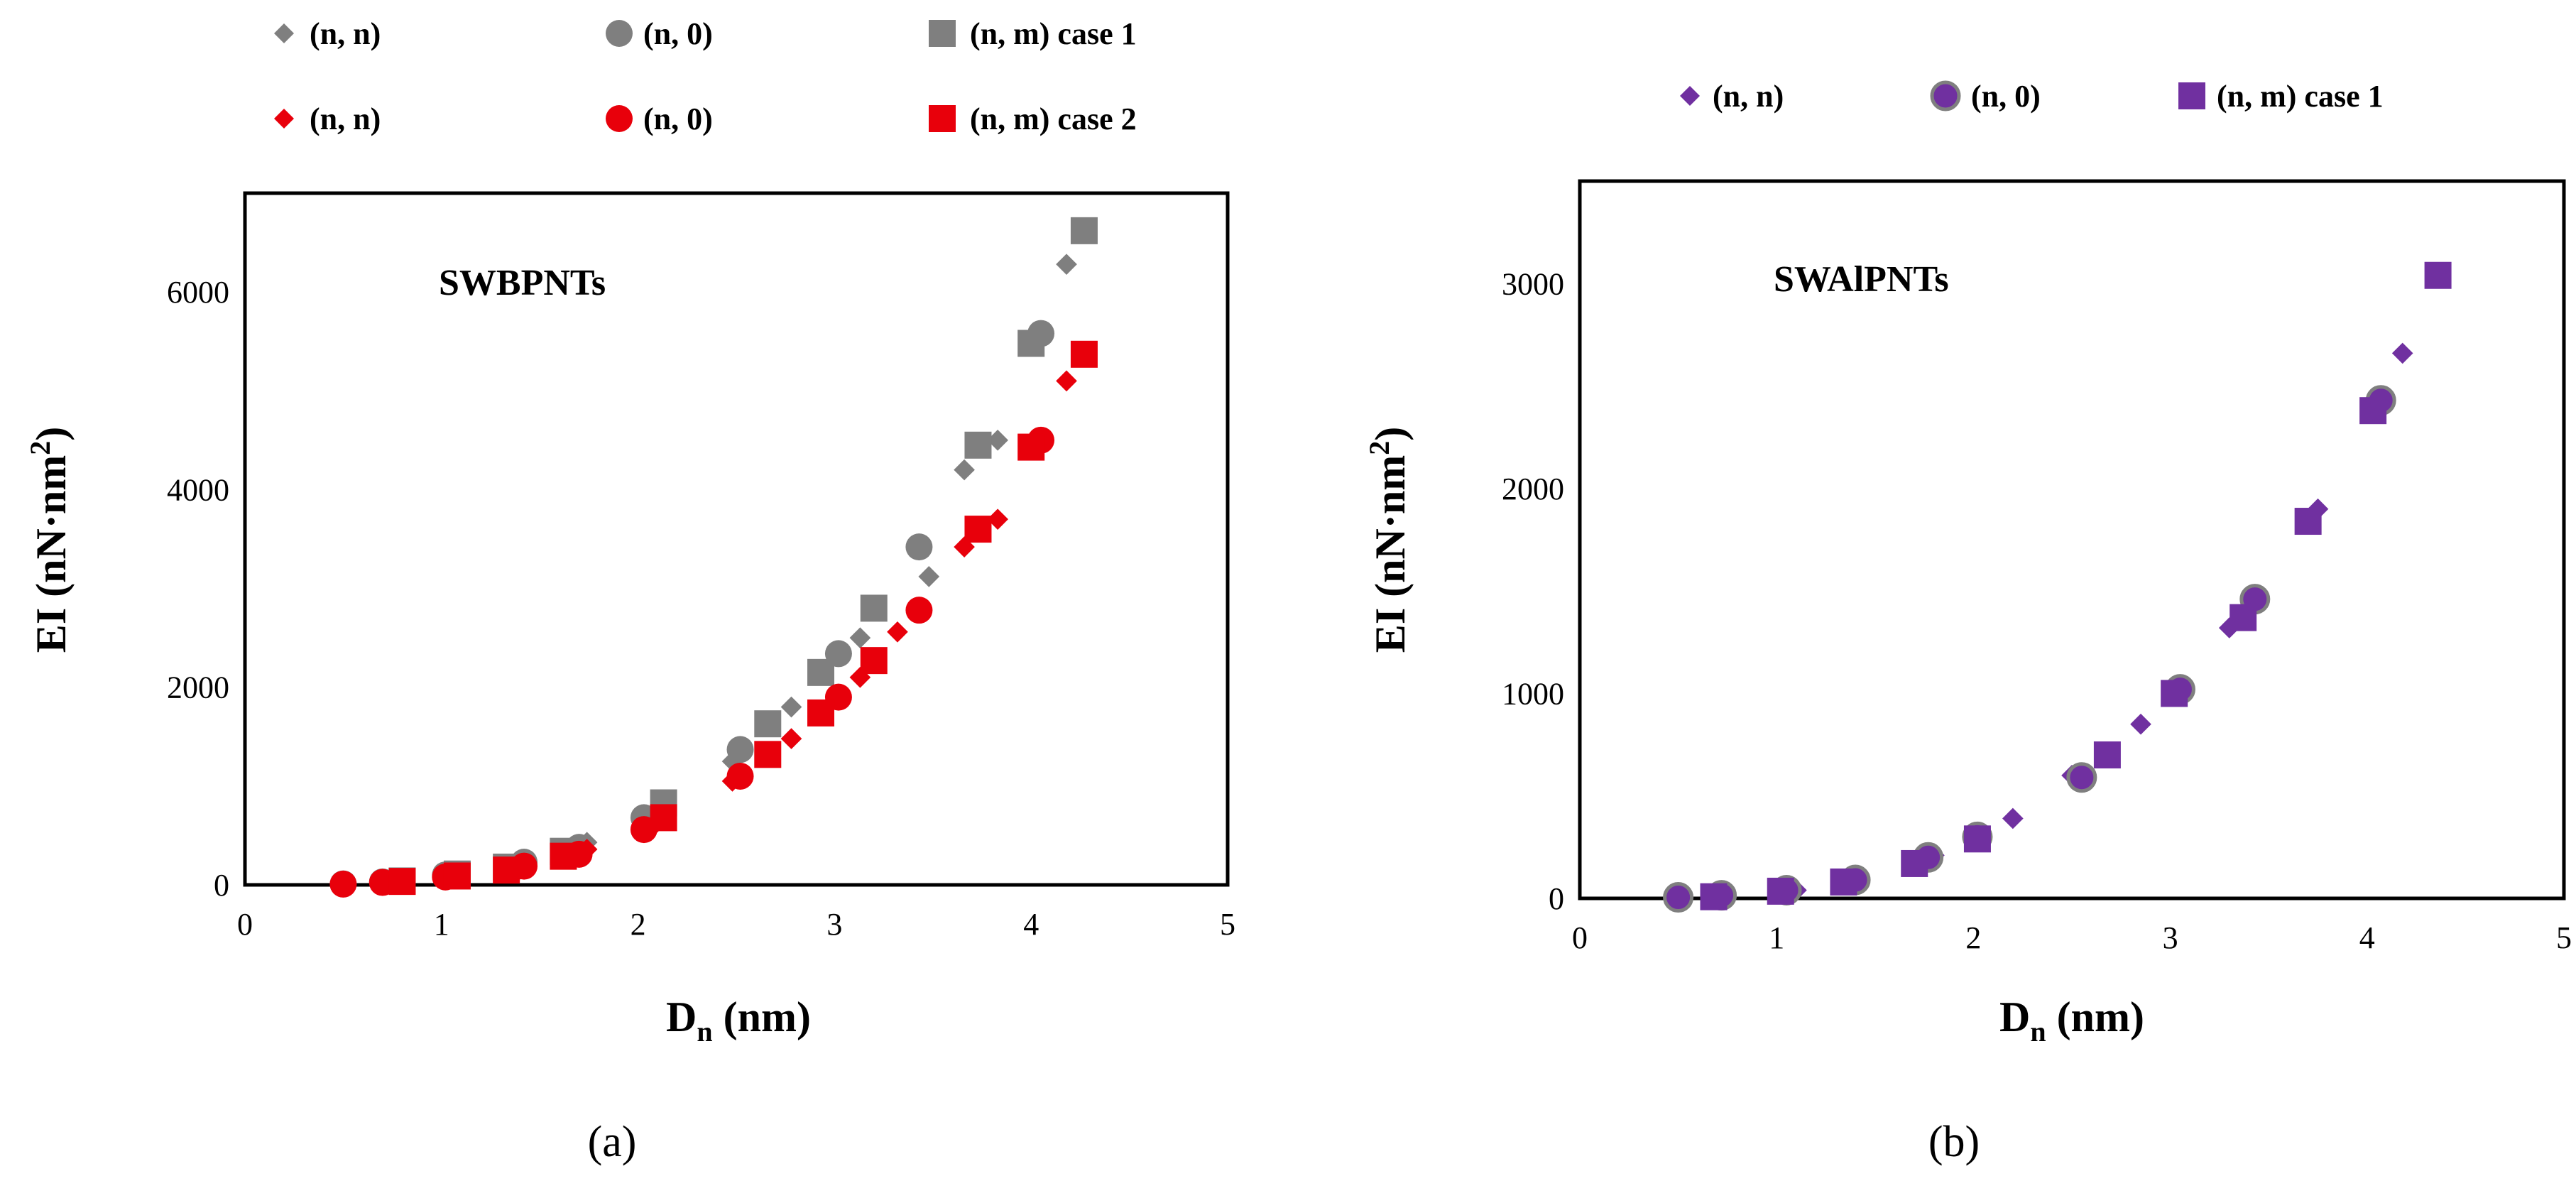 The height and width of the screenshot is (1186, 2576). I want to click on legend-a-label-2: (n, 0), so click(678, 33).